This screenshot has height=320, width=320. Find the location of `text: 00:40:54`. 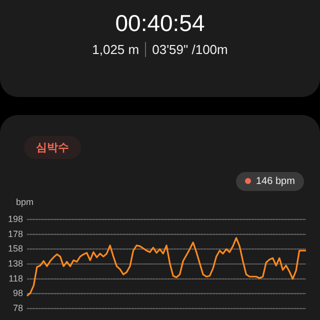

text: 00:40:54 is located at coordinates (160, 23).